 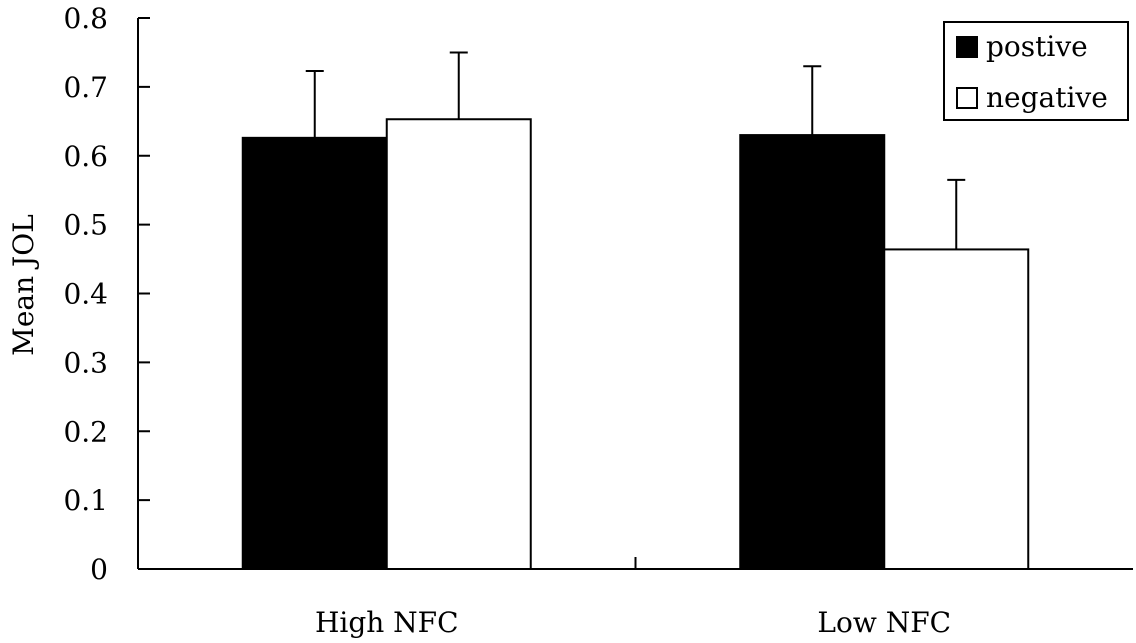 I want to click on legend-item-postive: postive, so click(x=1022, y=46).